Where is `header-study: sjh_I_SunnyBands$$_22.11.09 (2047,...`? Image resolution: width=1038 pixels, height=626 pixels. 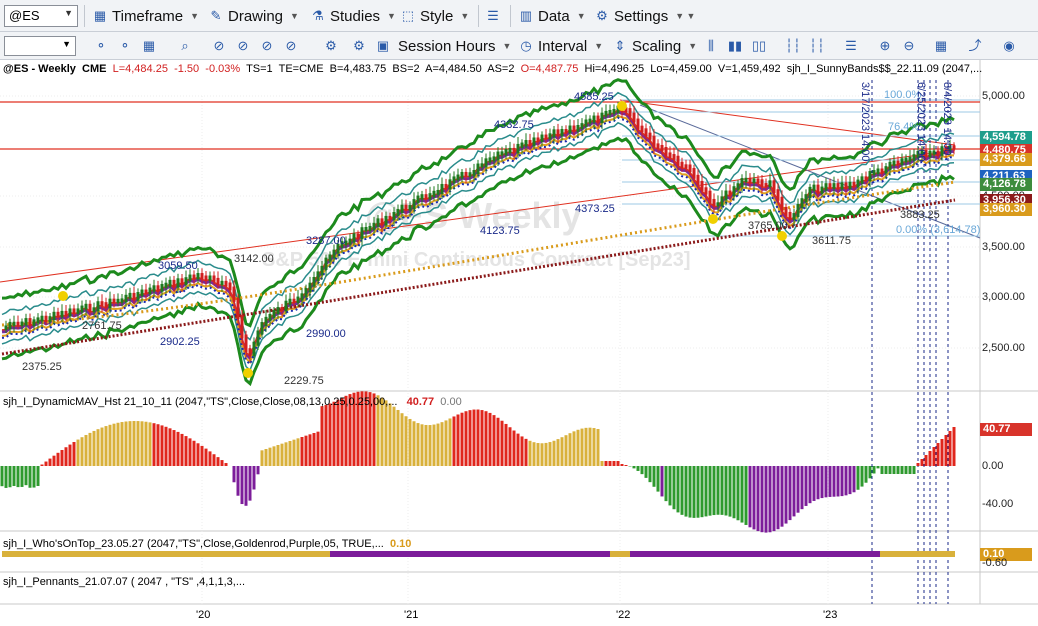
header-study: sjh_I_SunnyBands$$_22.11.09 (2047,... is located at coordinates (884, 69).